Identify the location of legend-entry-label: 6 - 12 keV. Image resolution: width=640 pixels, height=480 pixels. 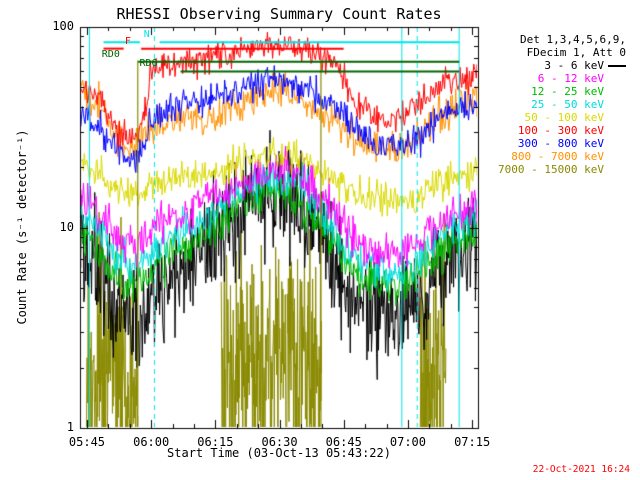
(570, 78).